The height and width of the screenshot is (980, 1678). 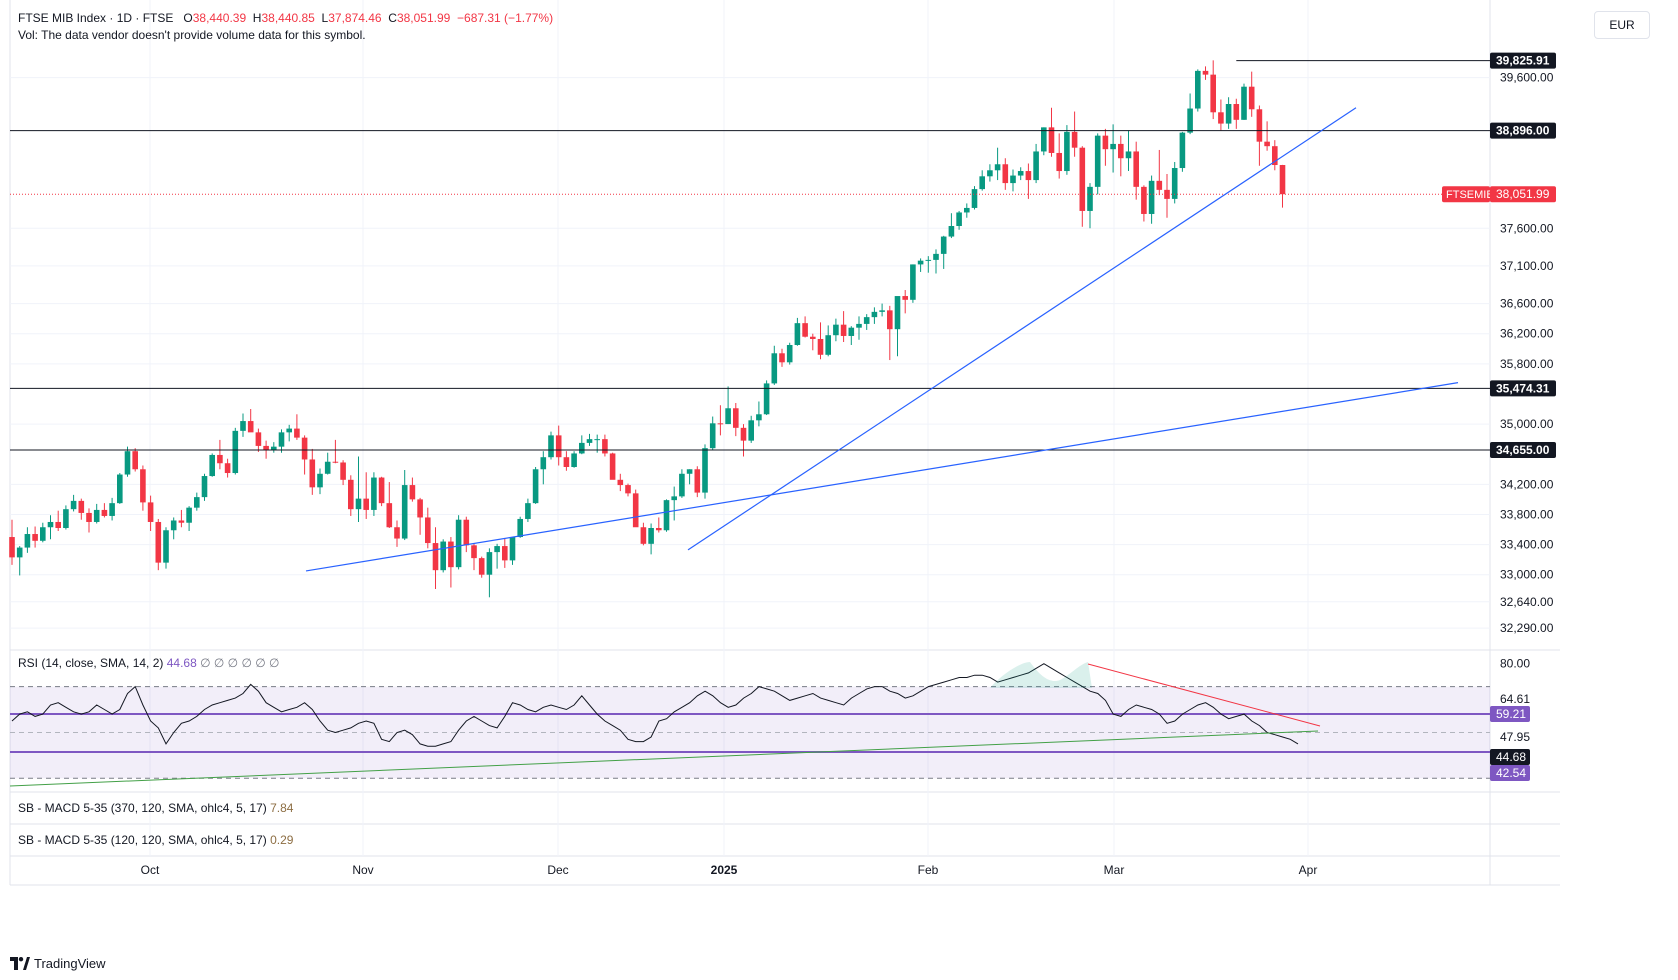 What do you see at coordinates (1523, 450) in the screenshot?
I see `level-label: 34,655.00` at bounding box center [1523, 450].